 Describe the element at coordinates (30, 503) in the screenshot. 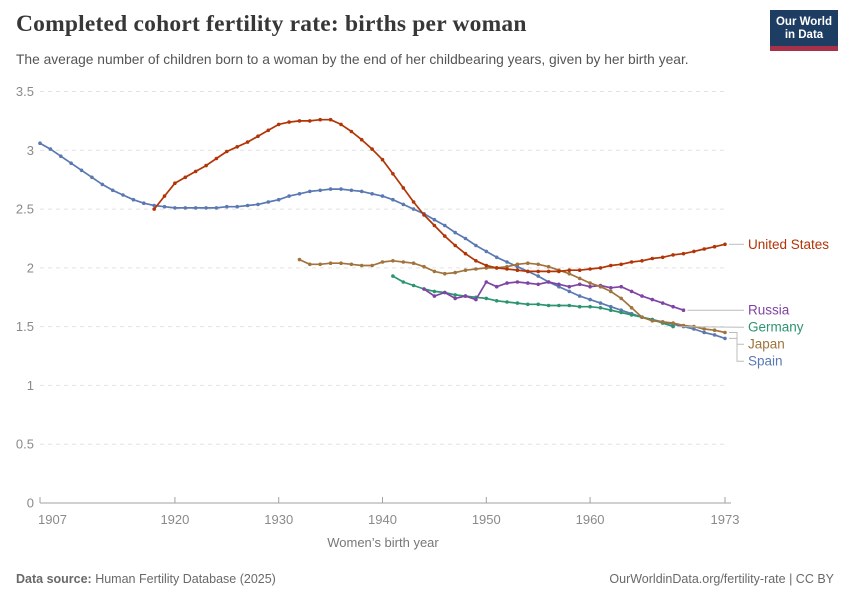

I see `y-tick-label: 0` at that location.